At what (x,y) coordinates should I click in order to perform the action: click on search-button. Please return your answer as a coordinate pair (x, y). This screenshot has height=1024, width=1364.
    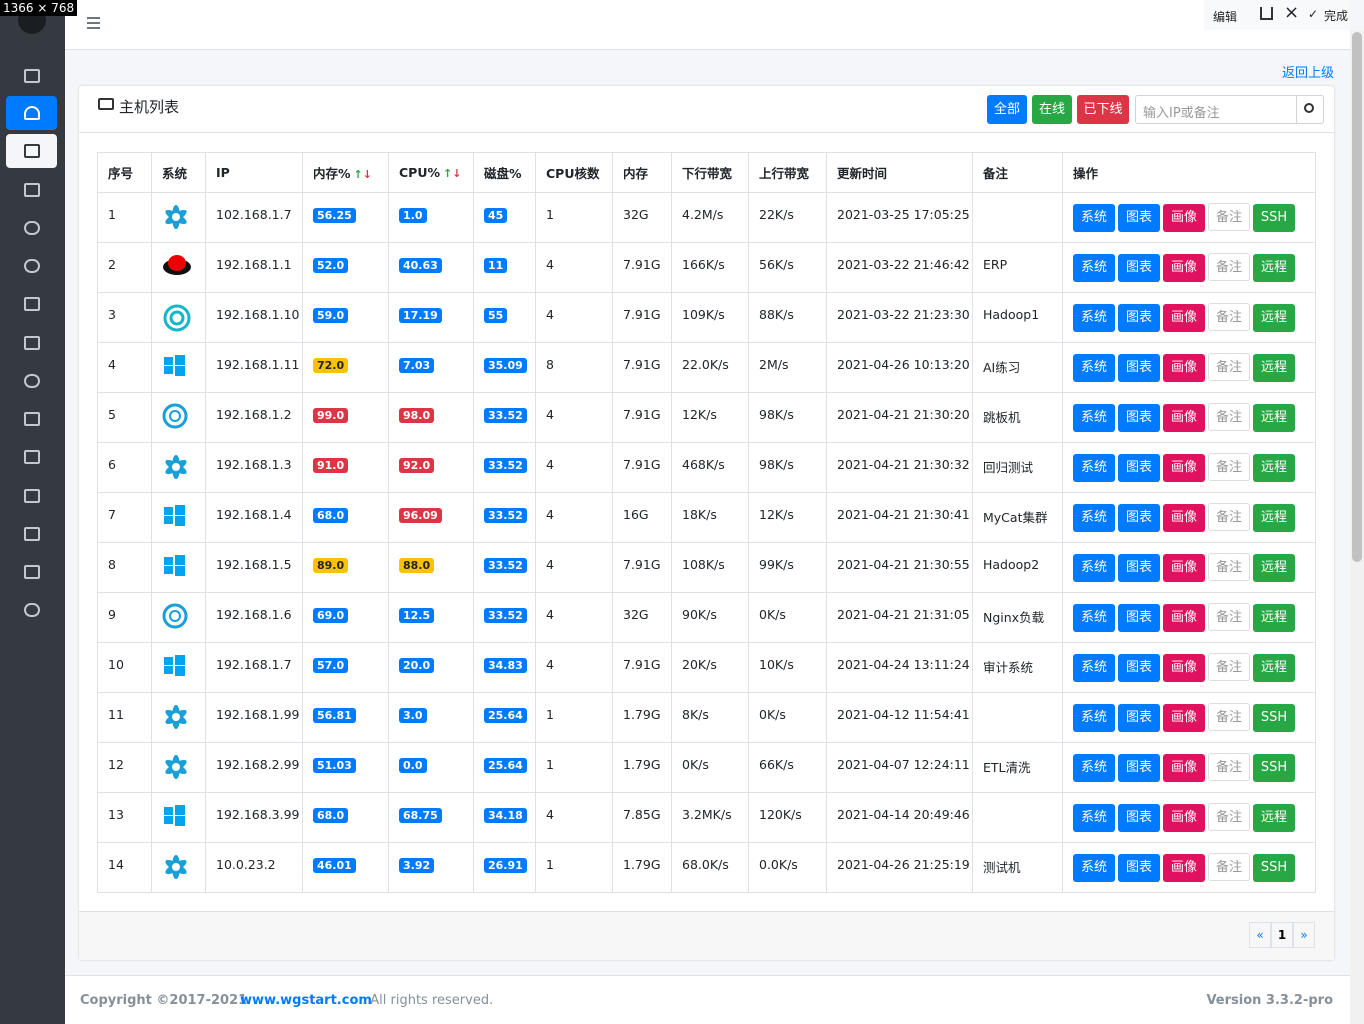
    Looking at the image, I should click on (1310, 109).